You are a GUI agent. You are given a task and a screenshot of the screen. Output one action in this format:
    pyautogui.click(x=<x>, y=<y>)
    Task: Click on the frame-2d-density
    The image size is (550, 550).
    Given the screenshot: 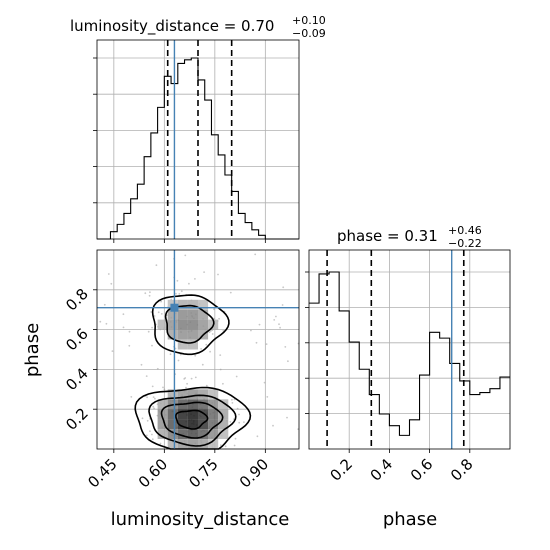 What is the action you would take?
    pyautogui.click(x=198, y=349)
    